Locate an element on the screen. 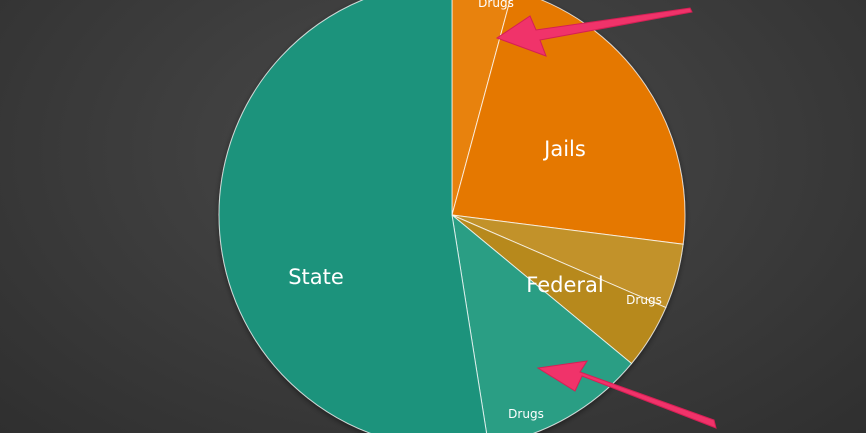 This screenshot has height=433, width=866. arrow-jails-drugs is located at coordinates (594, 32).